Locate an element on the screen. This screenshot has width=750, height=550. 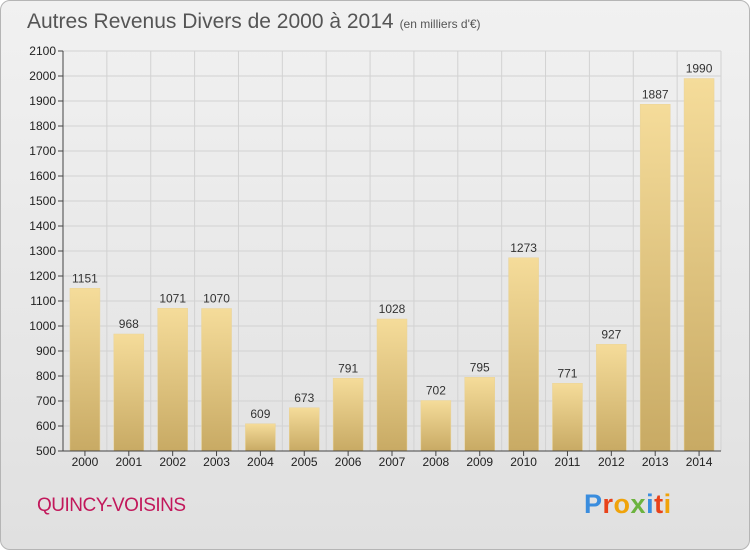
y-tick-label: 900 is located at coordinates (46, 351).